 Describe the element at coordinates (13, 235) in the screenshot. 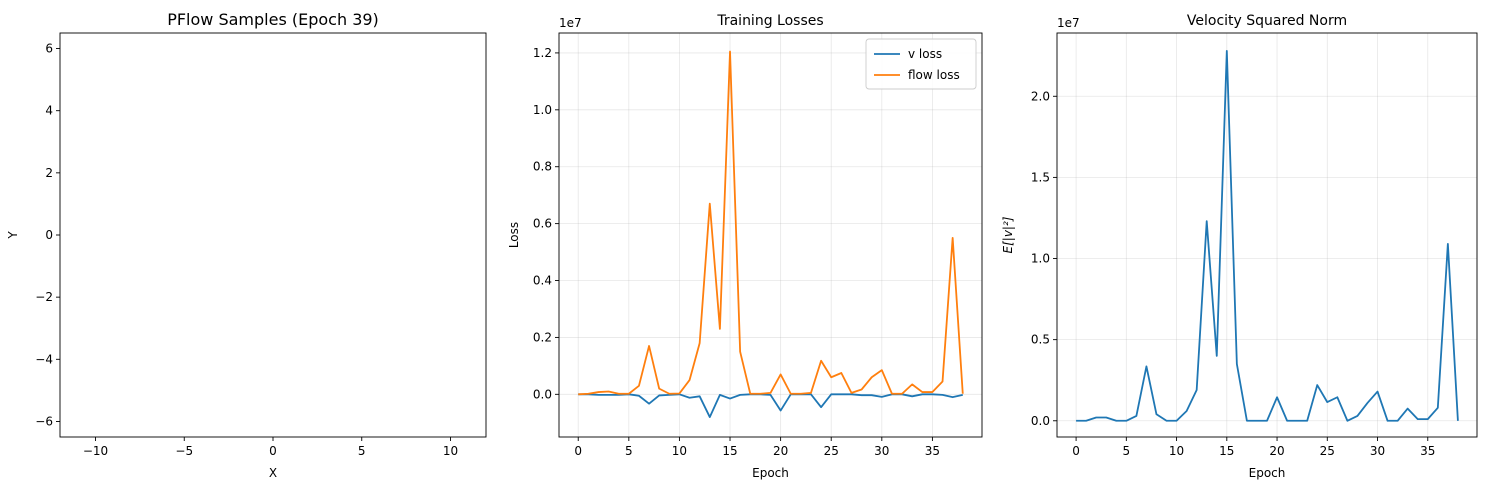

I see `y-axis-label: Y` at that location.